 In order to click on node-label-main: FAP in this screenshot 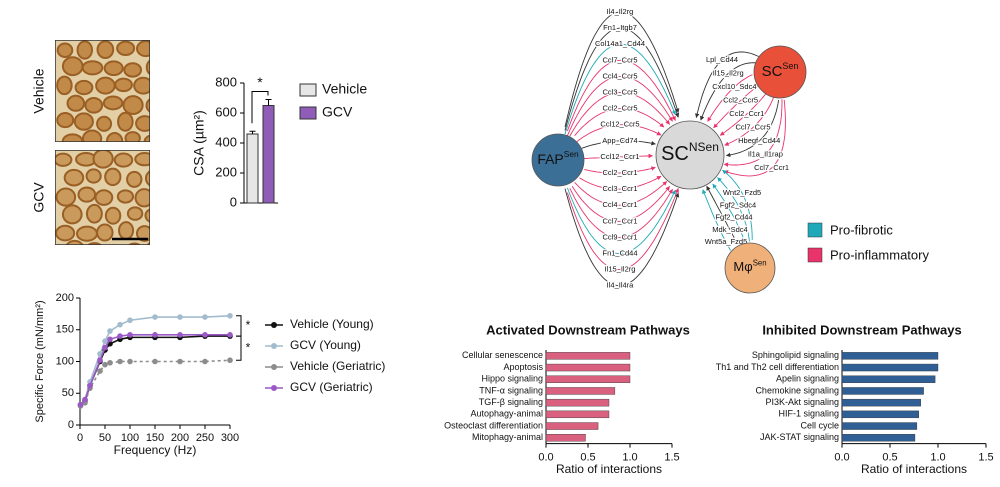, I will do `click(550, 159)`.